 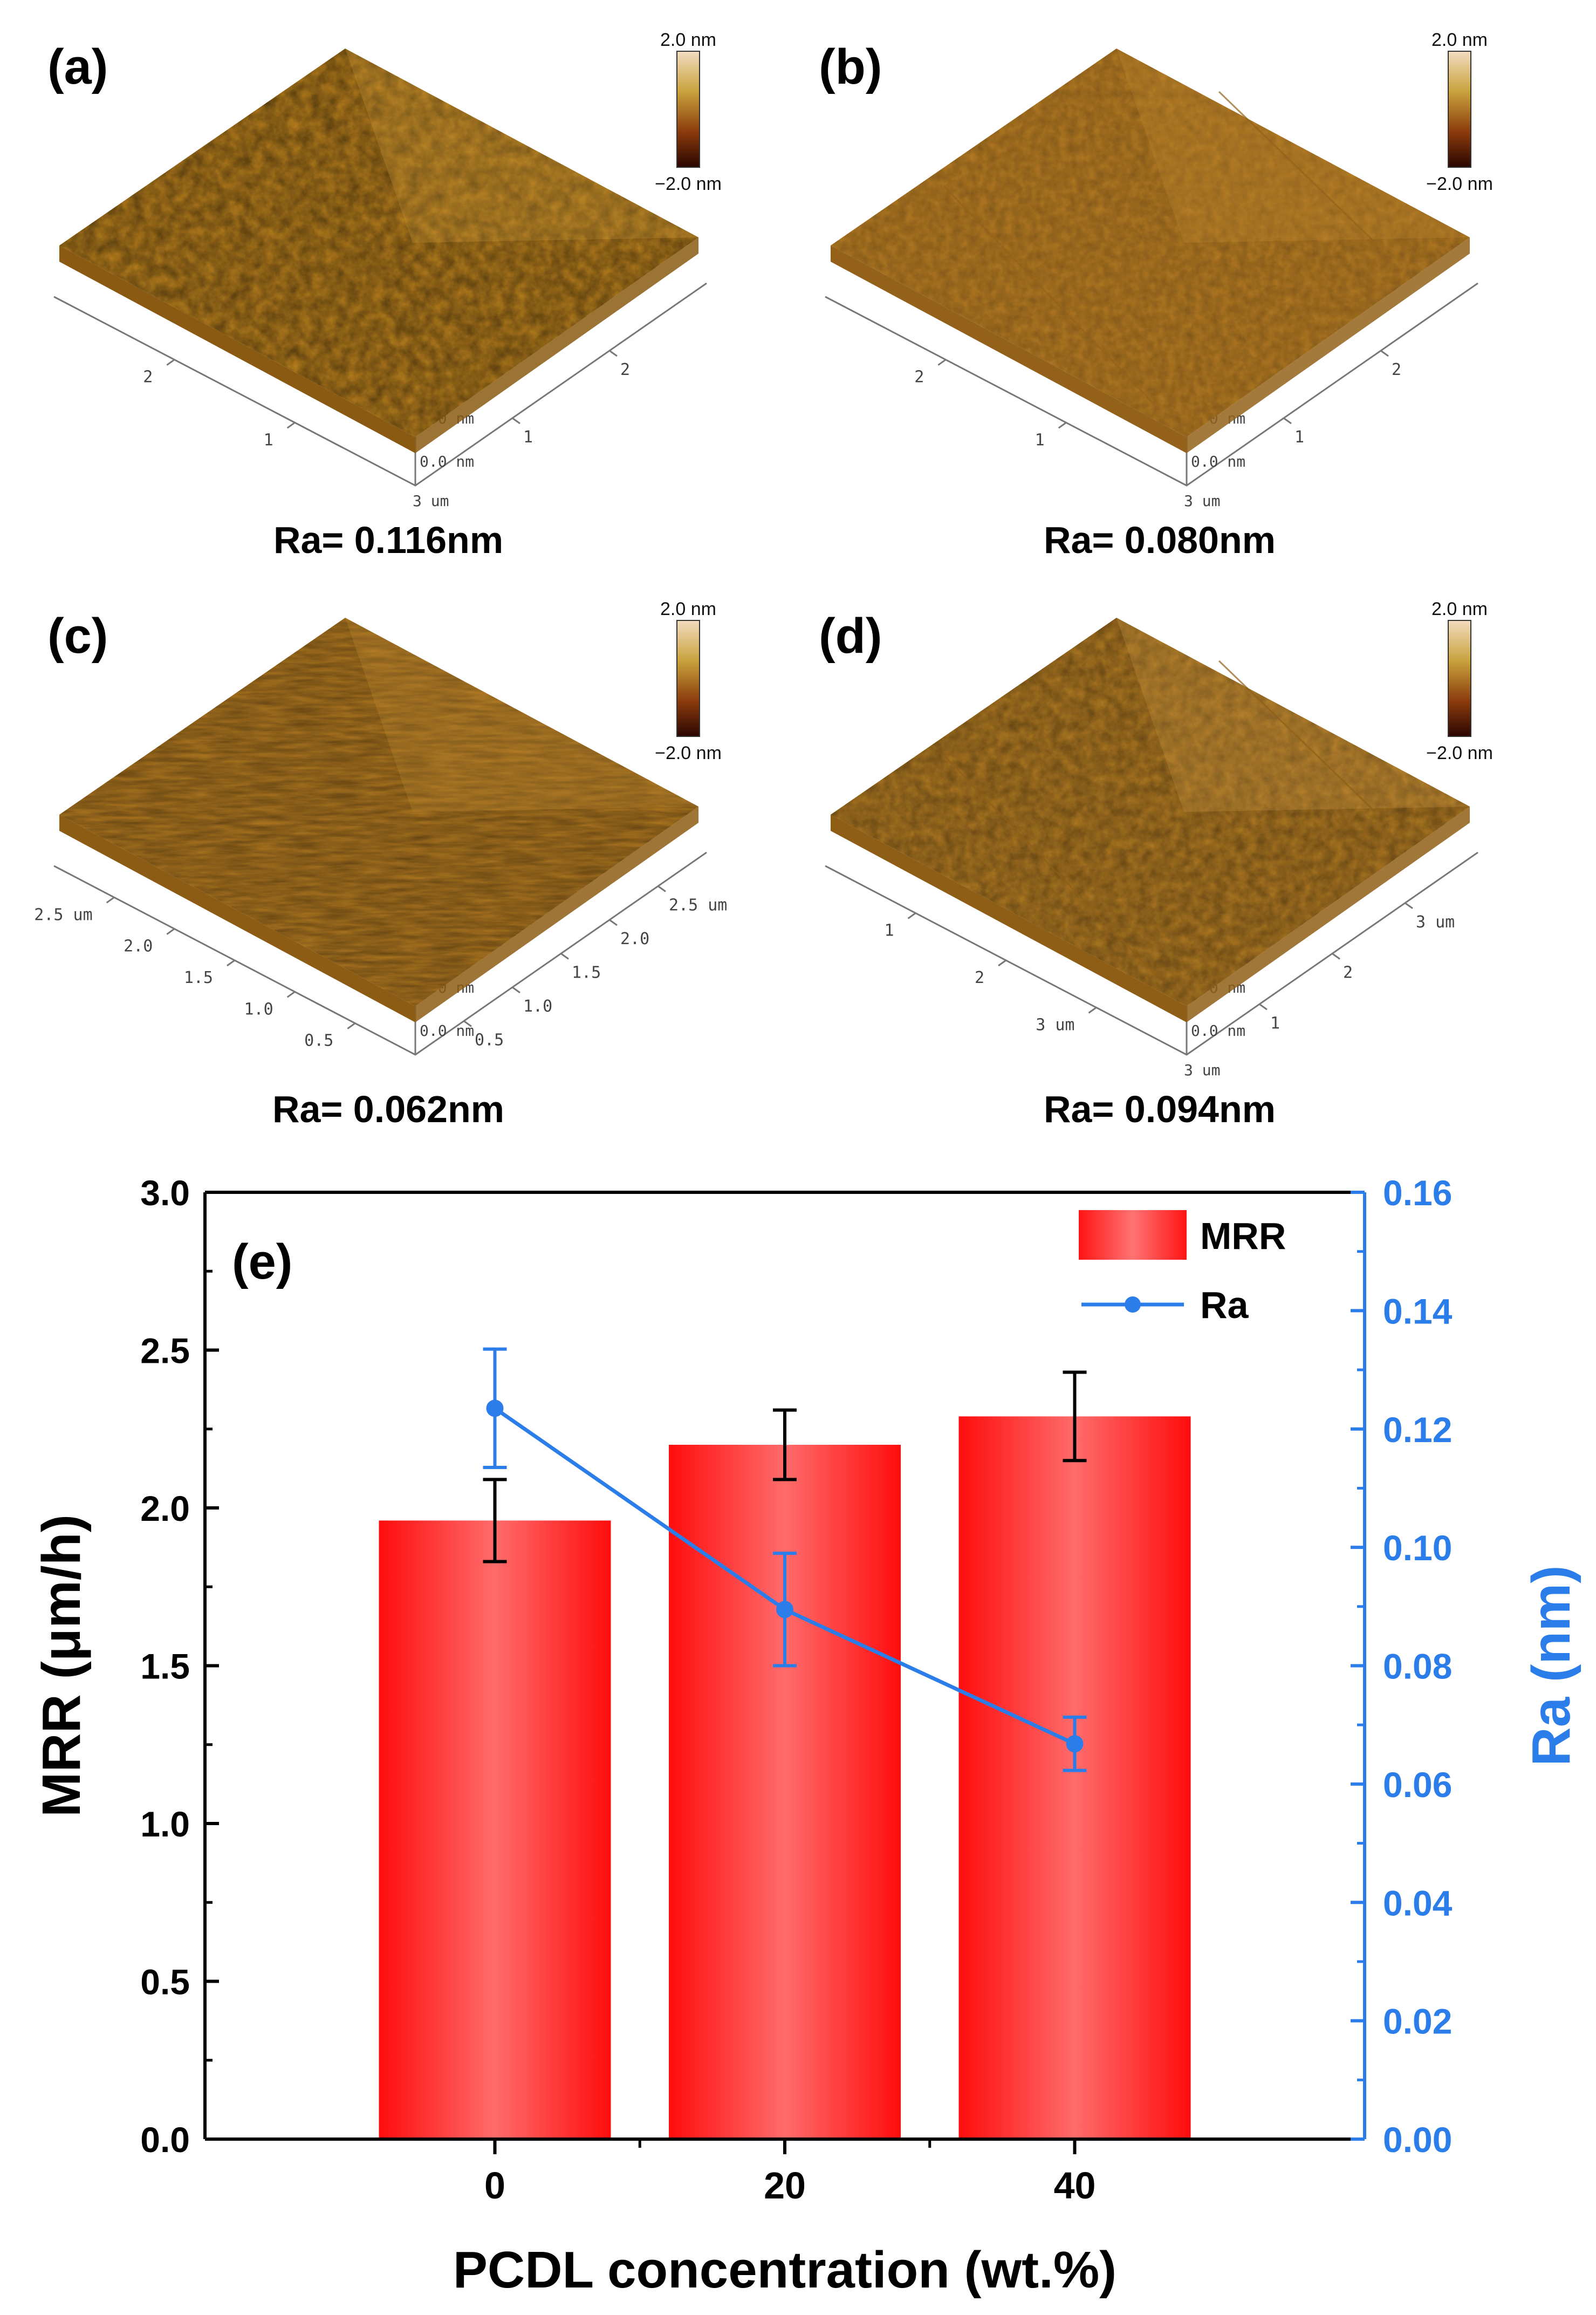 I want to click on x-tick-label: 40, so click(x=1075, y=2185).